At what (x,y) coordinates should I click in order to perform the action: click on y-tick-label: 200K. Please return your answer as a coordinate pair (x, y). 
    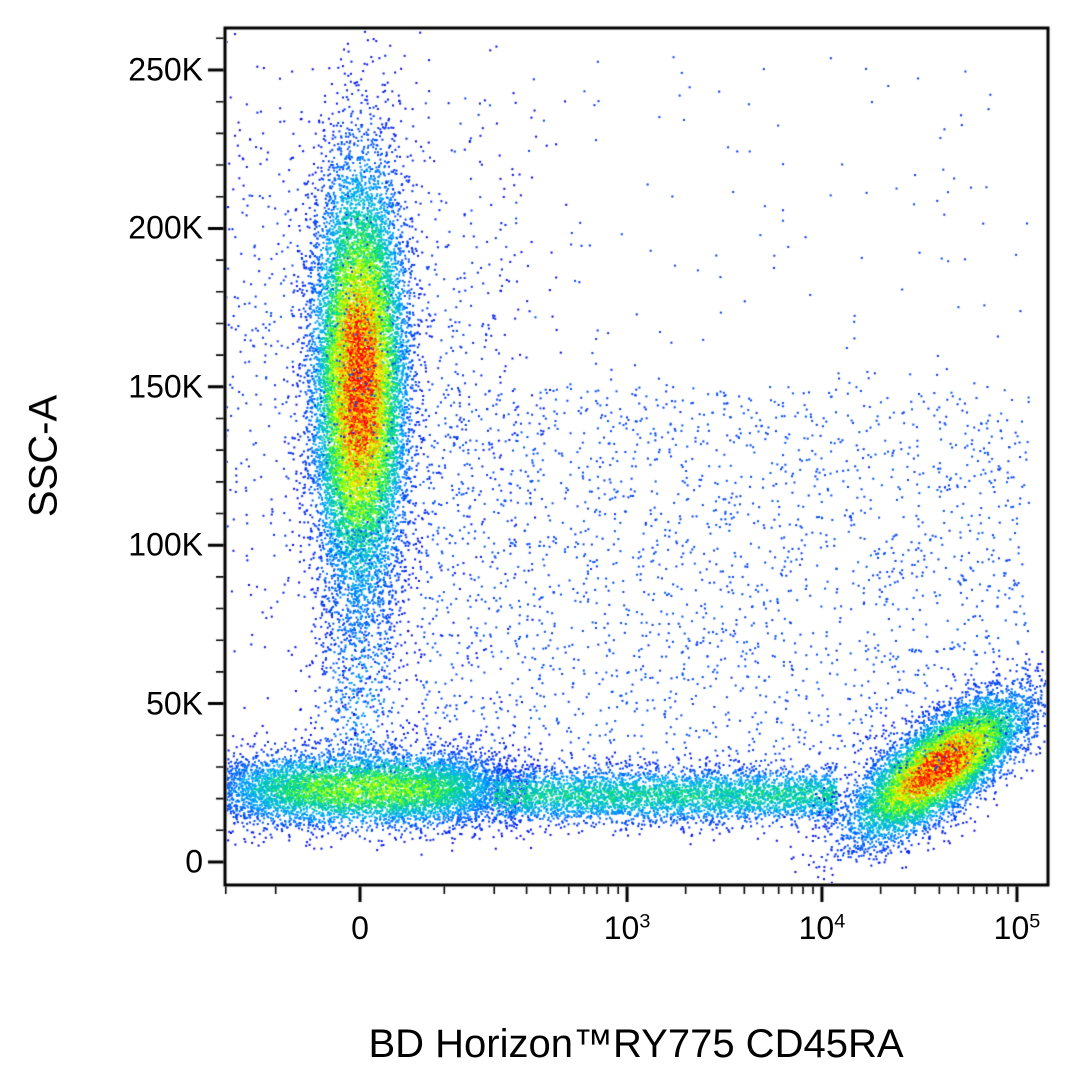
    Looking at the image, I should click on (165, 227).